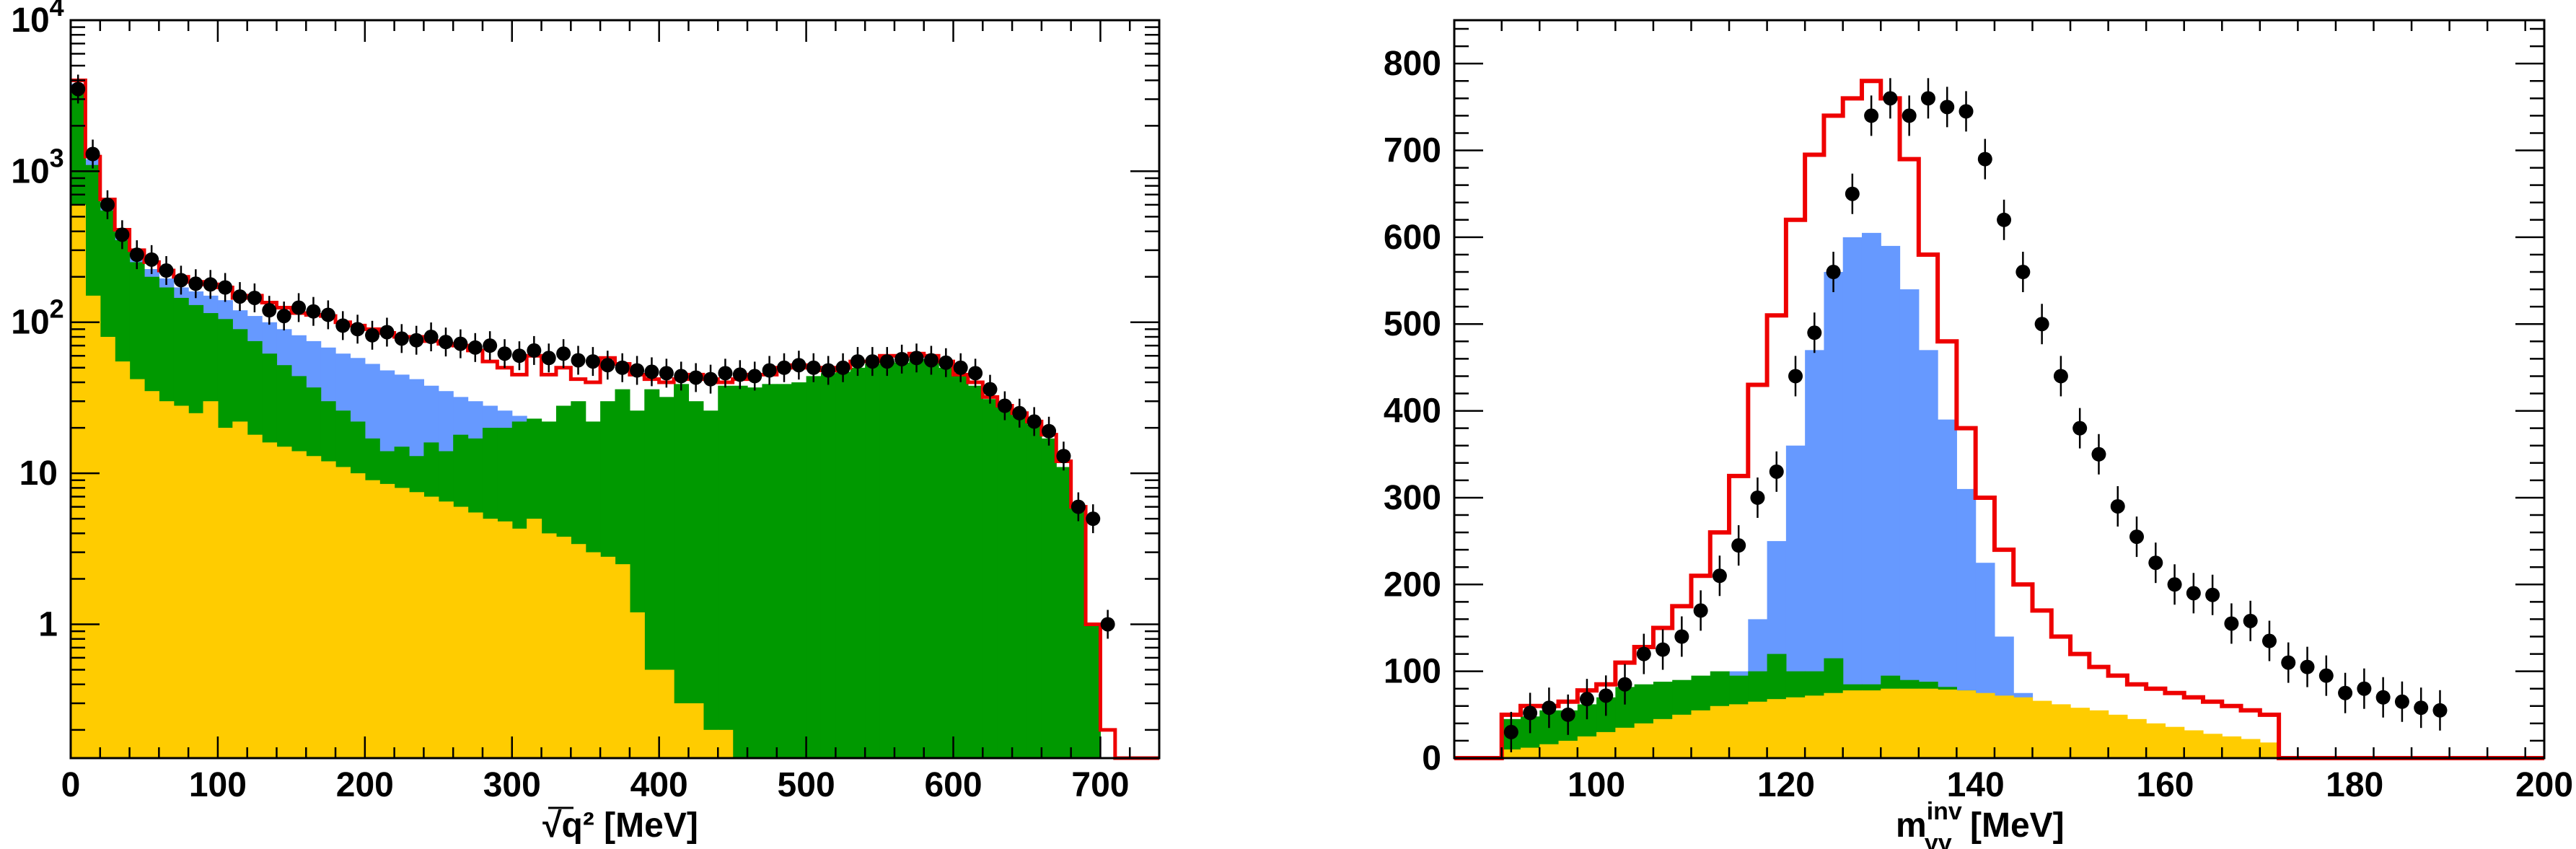  What do you see at coordinates (953, 785) in the screenshot?
I see `x-tick-label: 600` at bounding box center [953, 785].